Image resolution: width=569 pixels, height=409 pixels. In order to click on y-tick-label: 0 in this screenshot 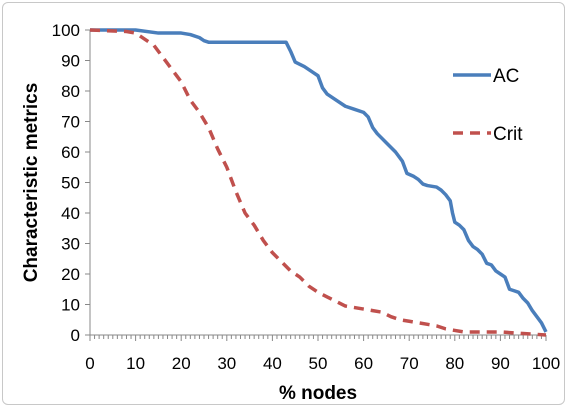, I will do `click(75, 335)`.